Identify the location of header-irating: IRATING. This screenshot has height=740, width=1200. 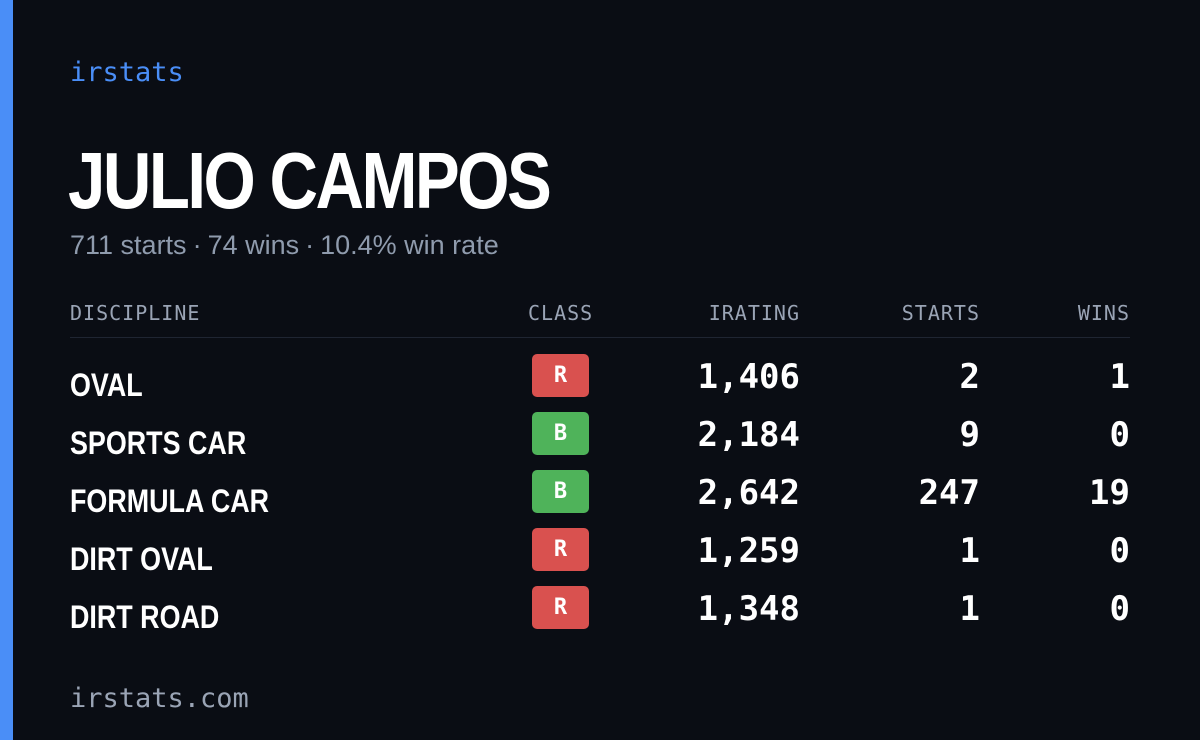
(754, 313).